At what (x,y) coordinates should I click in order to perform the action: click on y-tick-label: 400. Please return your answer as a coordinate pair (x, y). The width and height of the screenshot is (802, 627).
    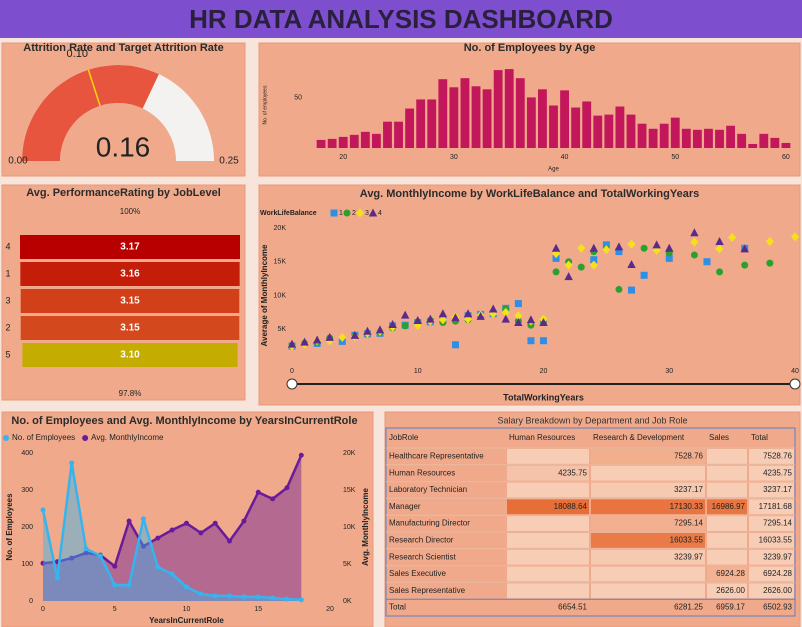
    Looking at the image, I should click on (27, 453).